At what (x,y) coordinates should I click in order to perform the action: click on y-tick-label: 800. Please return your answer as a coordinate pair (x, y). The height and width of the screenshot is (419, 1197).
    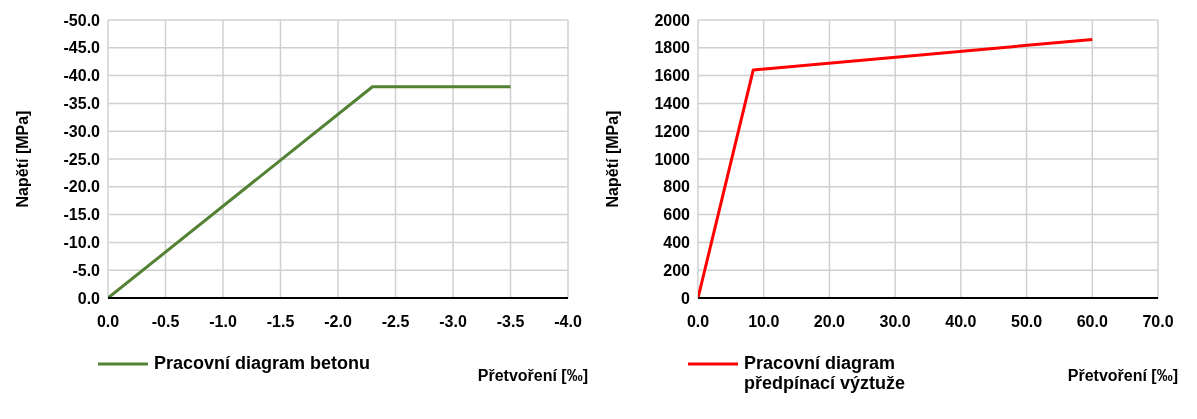
    Looking at the image, I should click on (677, 187).